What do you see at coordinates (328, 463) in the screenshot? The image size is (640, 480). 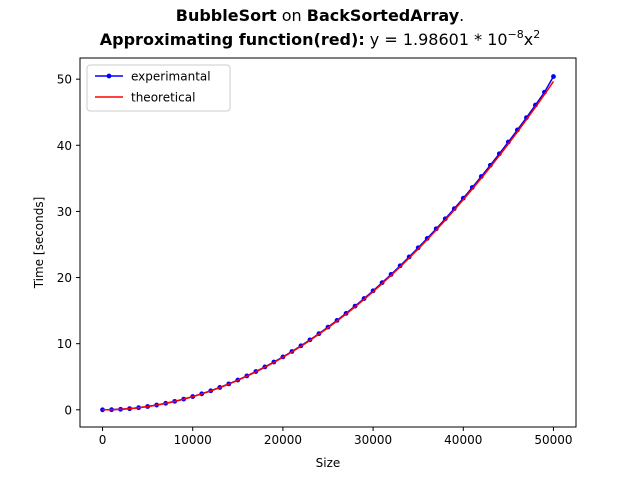 I see `x-axis-label: Size` at bounding box center [328, 463].